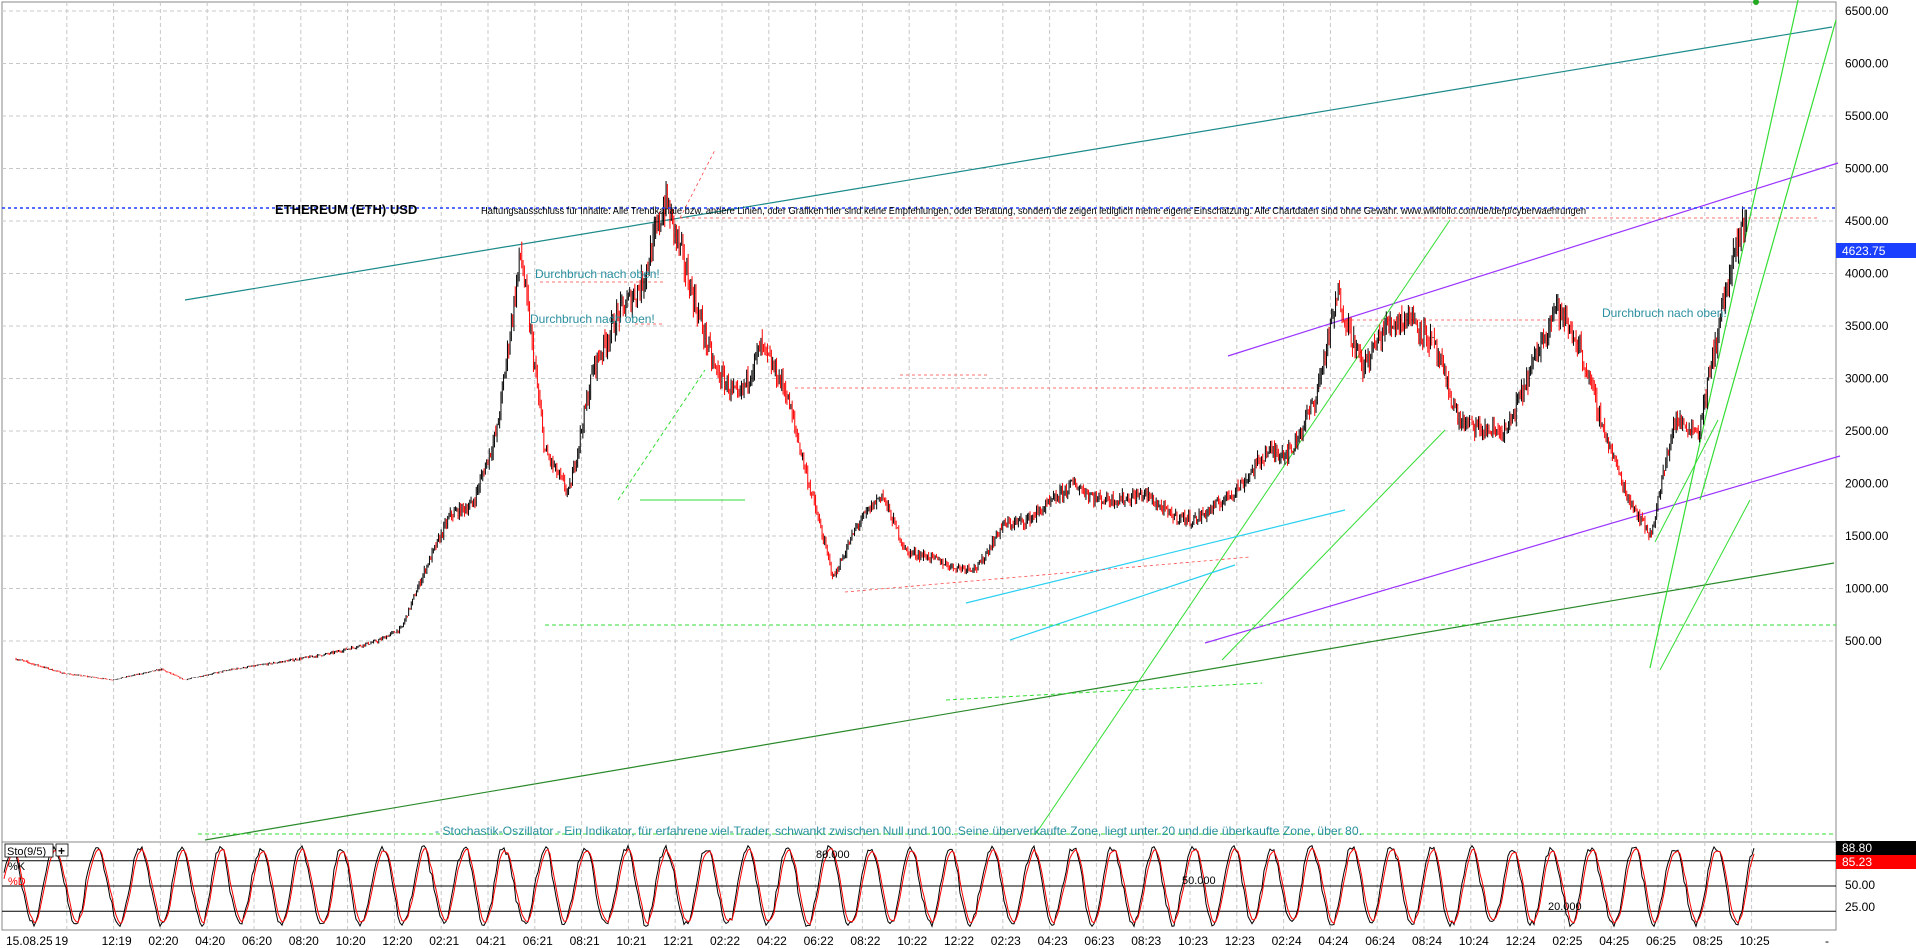  What do you see at coordinates (1333, 941) in the screenshot?
I see `x-tick-label: 04:24` at bounding box center [1333, 941].